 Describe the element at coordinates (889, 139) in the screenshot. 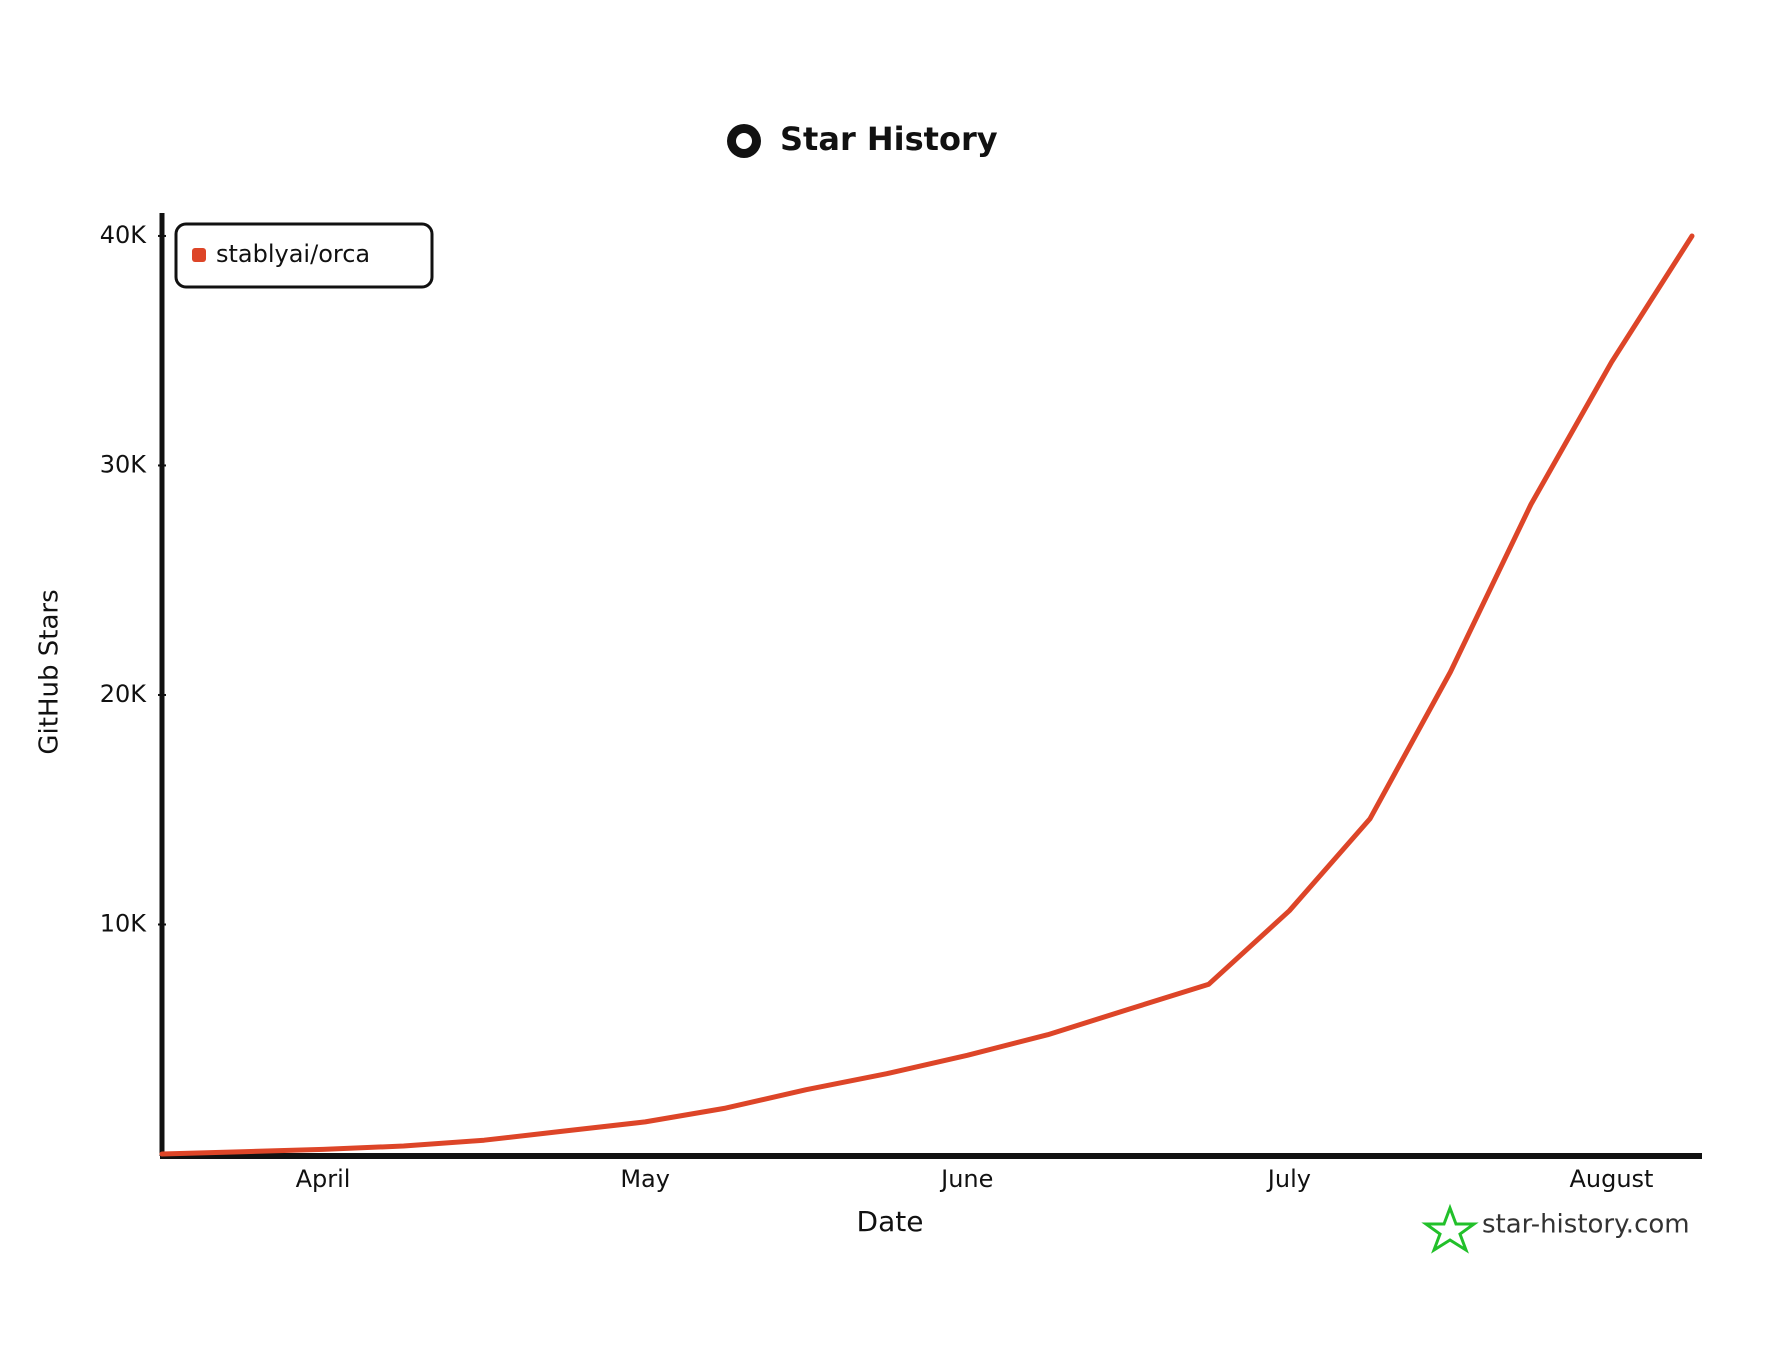

I see `chart-title: Star History` at that location.